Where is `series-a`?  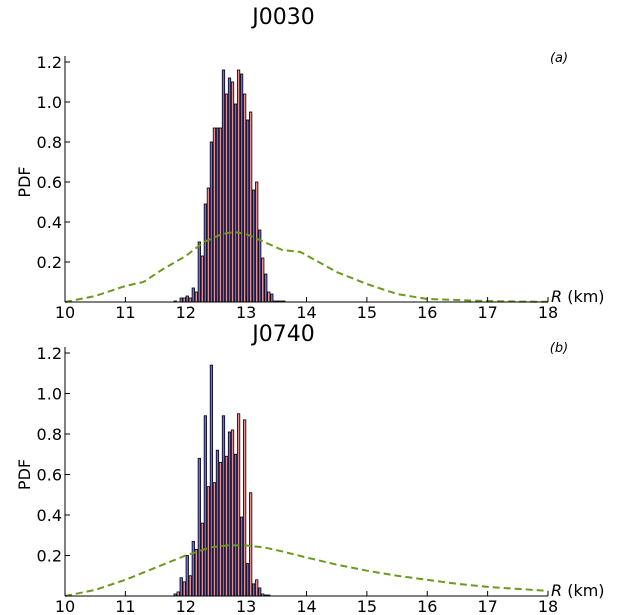 series-a is located at coordinates (229, 186).